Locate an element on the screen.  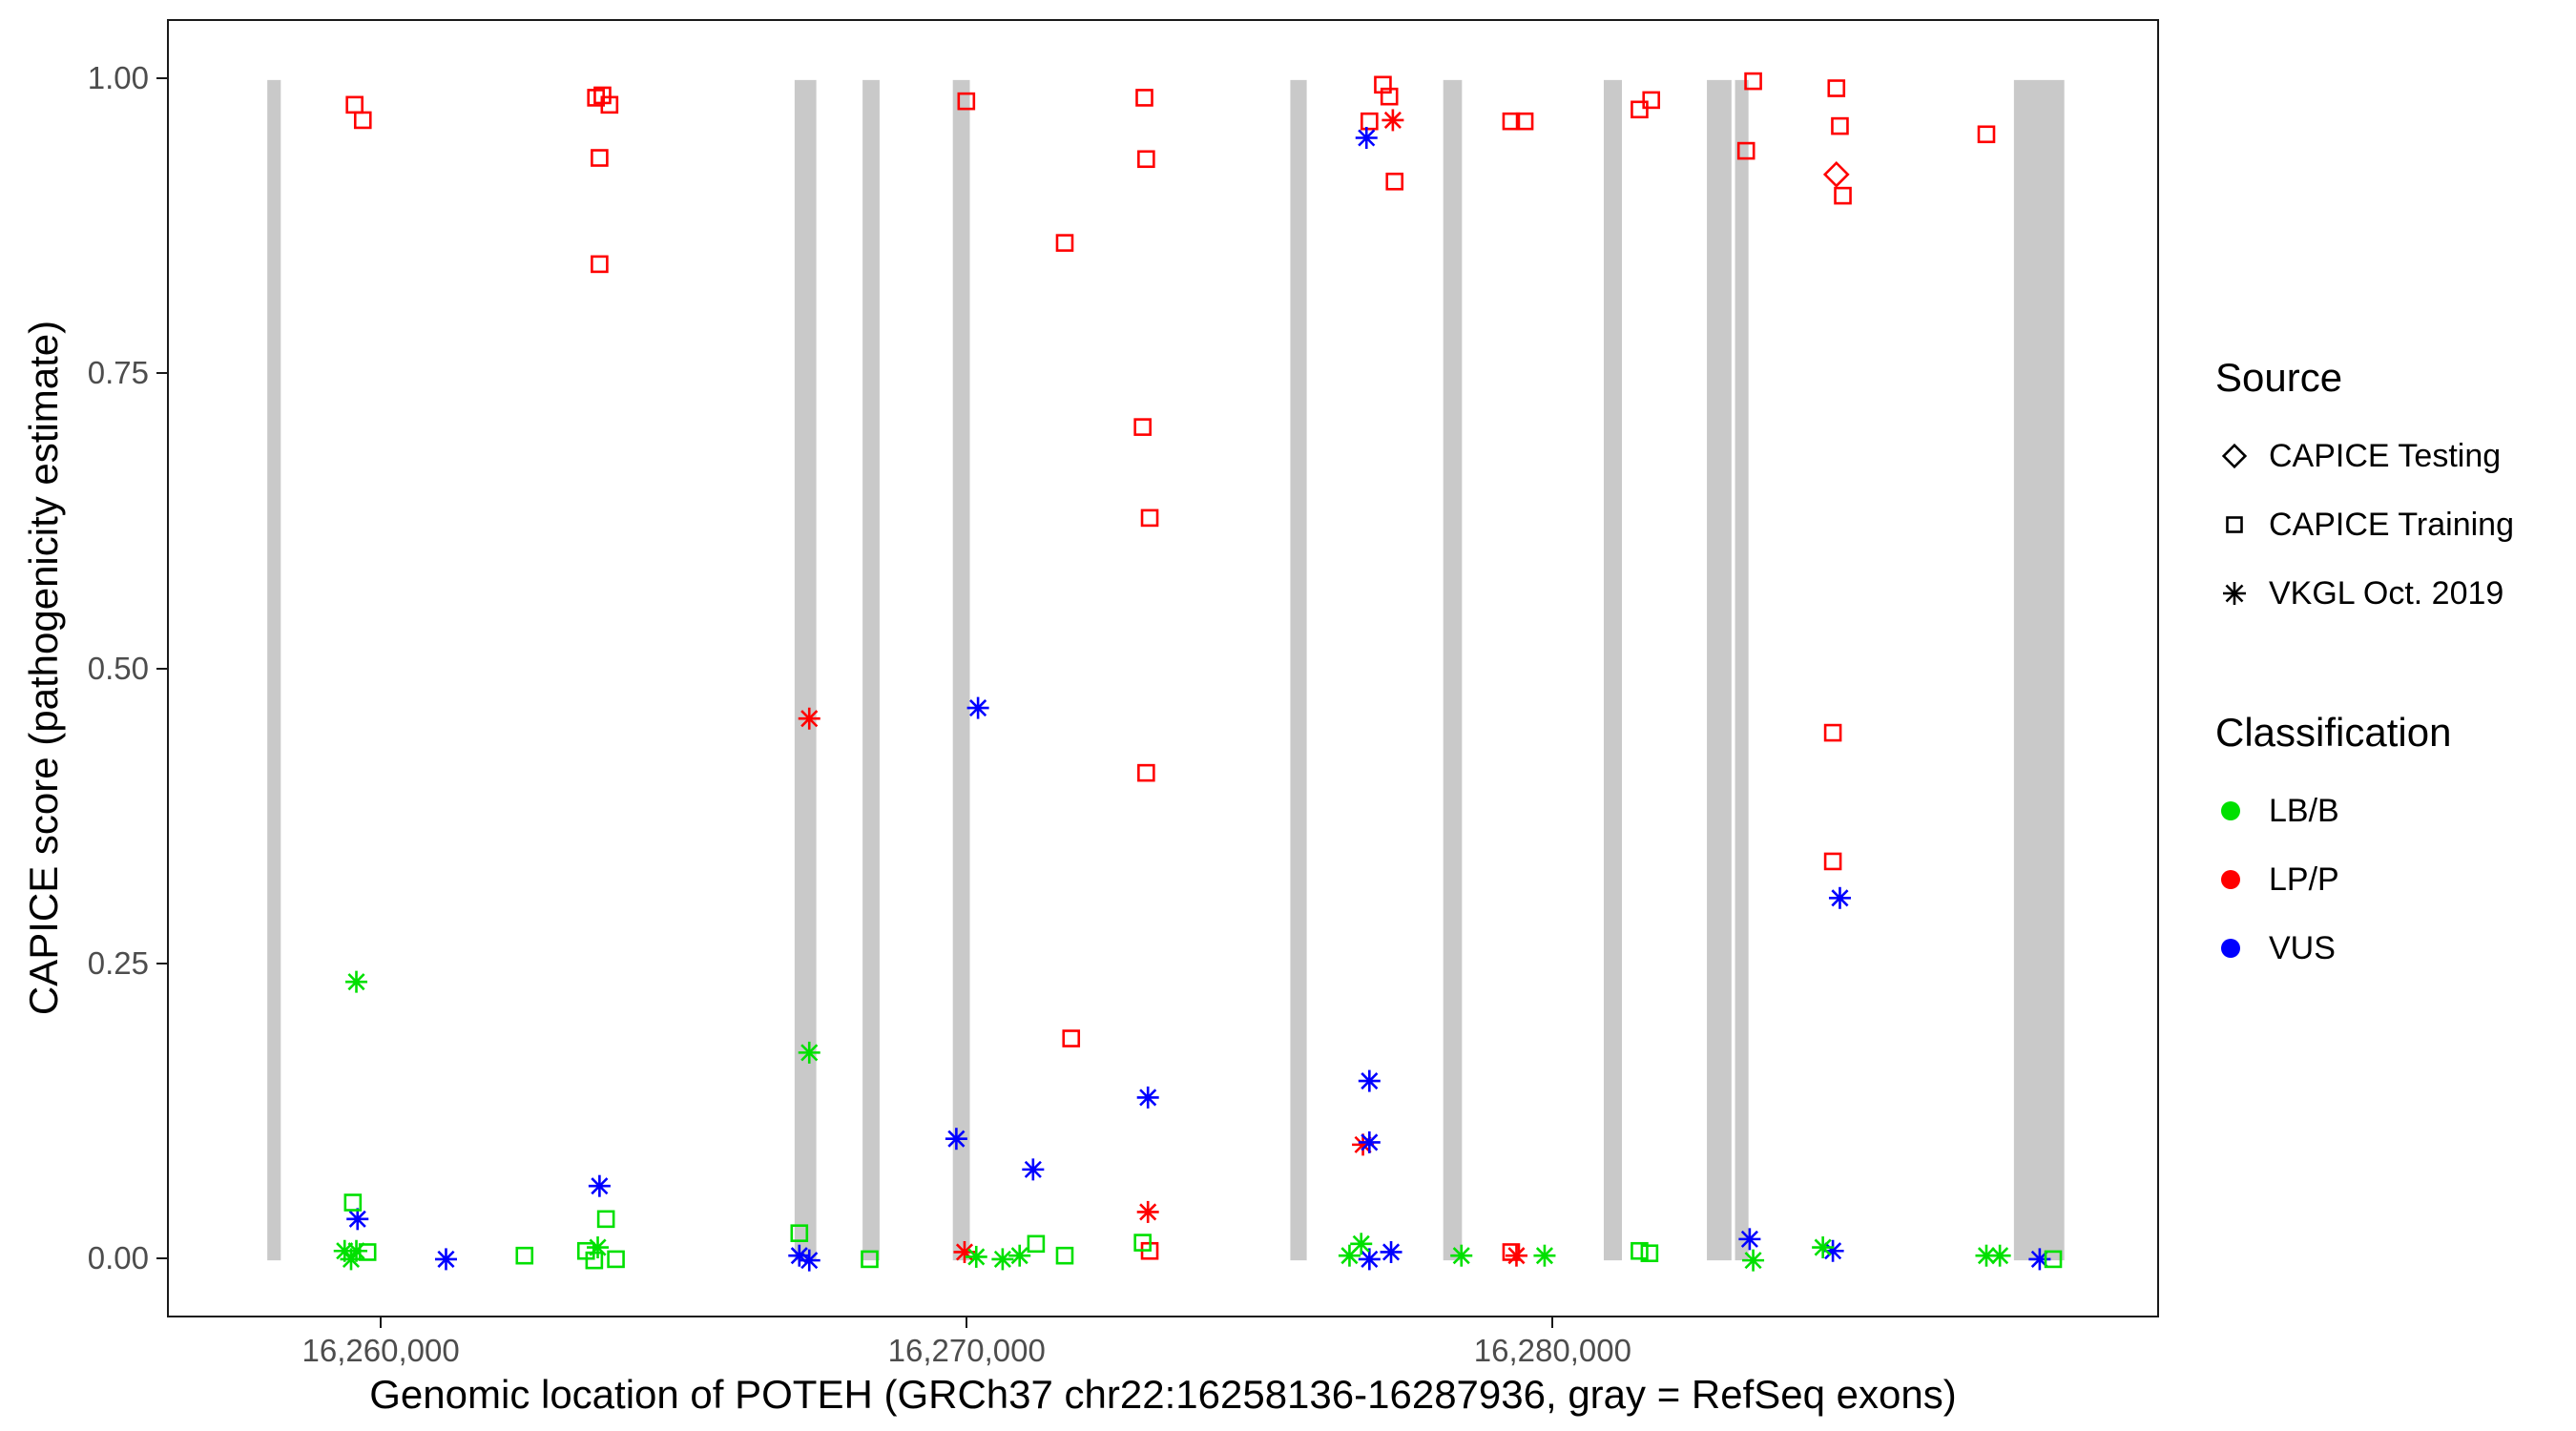
legend-classification-group: Classification LB/B LP/P VUS is located at coordinates (2364, 846).